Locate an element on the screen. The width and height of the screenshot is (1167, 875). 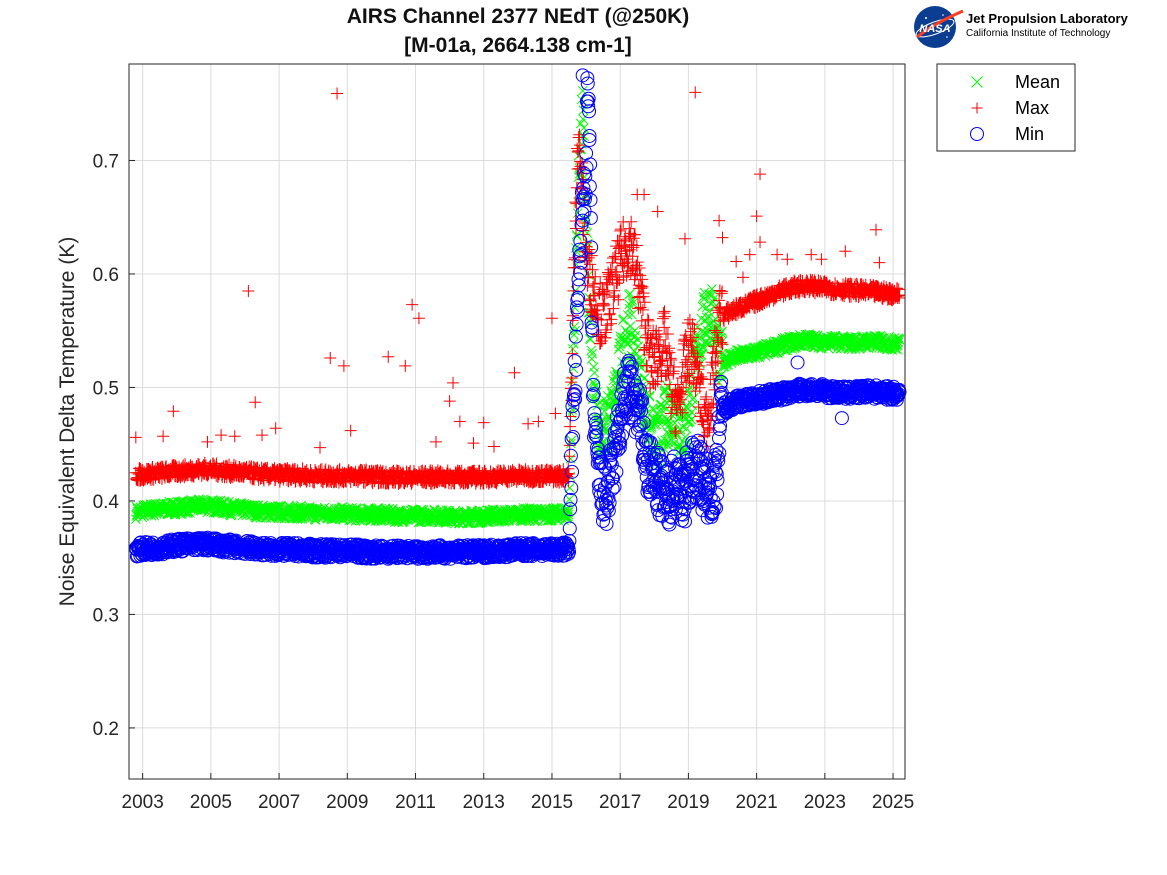
chart-title-line2: [M-01a, 2664.138 cm-1] is located at coordinates (518, 45).